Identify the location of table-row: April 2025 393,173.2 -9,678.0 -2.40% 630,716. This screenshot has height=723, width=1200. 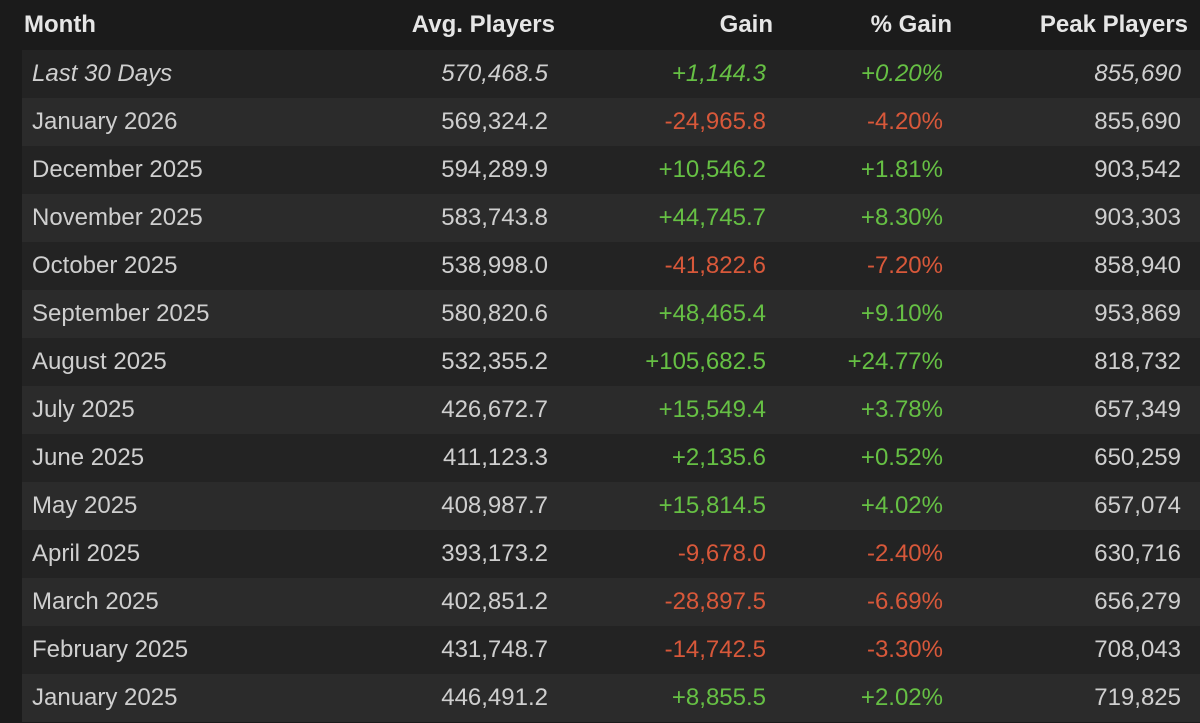
(611, 554).